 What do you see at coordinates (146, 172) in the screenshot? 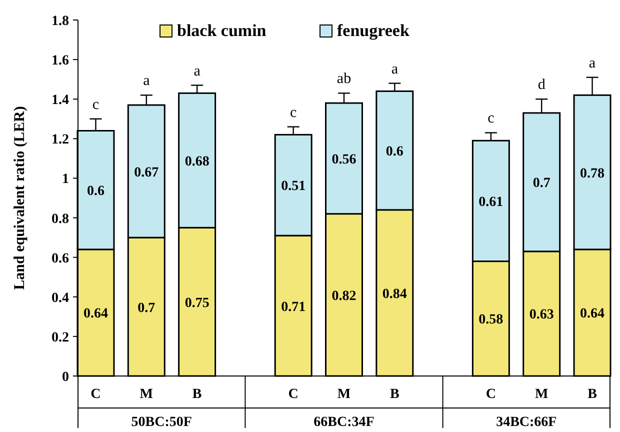
I see `data-label: 0.67` at bounding box center [146, 172].